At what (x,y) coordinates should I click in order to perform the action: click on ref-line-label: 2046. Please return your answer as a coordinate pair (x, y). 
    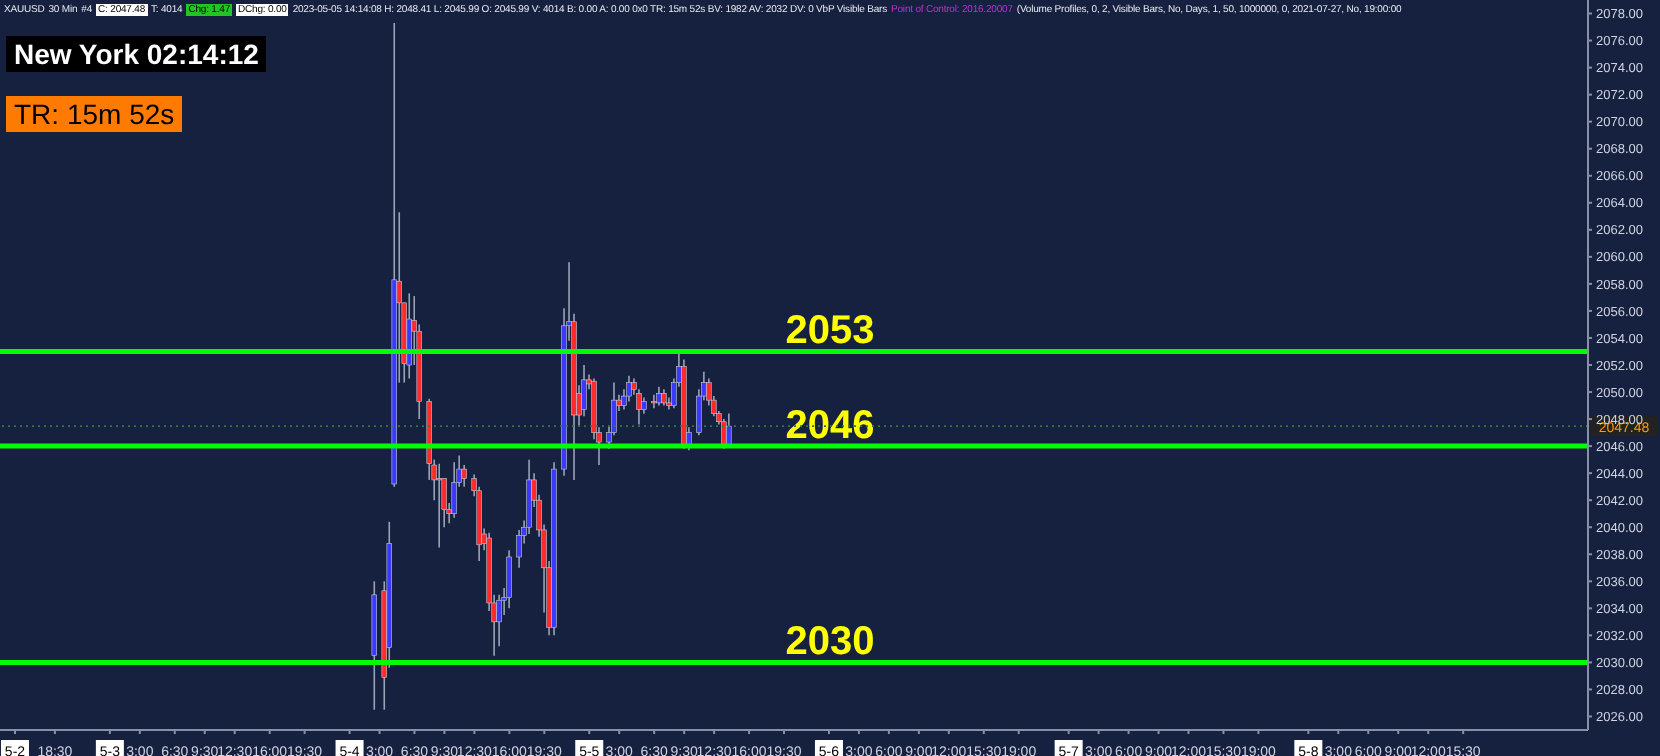
    Looking at the image, I should click on (830, 426).